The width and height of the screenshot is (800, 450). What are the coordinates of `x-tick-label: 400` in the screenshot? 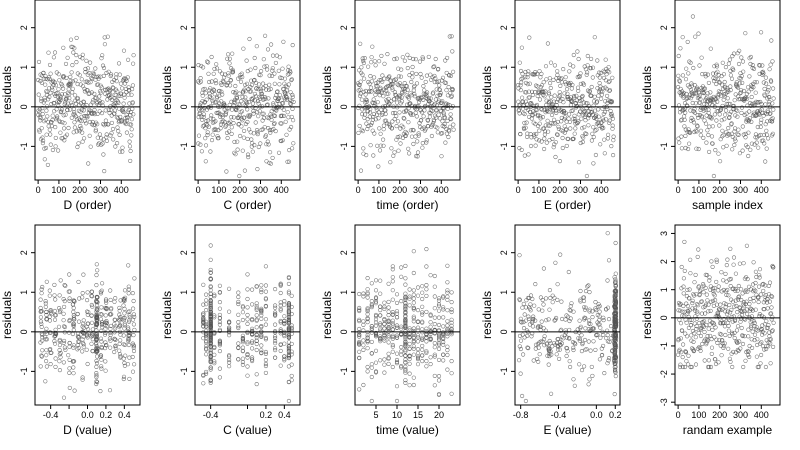 It's located at (761, 415).